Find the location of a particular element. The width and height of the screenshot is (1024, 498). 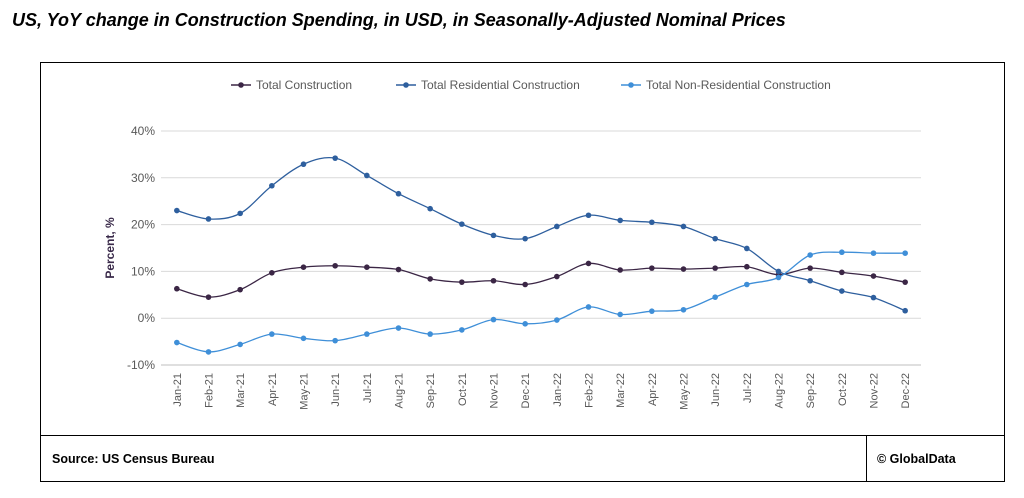

y-tick-label: 40% is located at coordinates (143, 131).